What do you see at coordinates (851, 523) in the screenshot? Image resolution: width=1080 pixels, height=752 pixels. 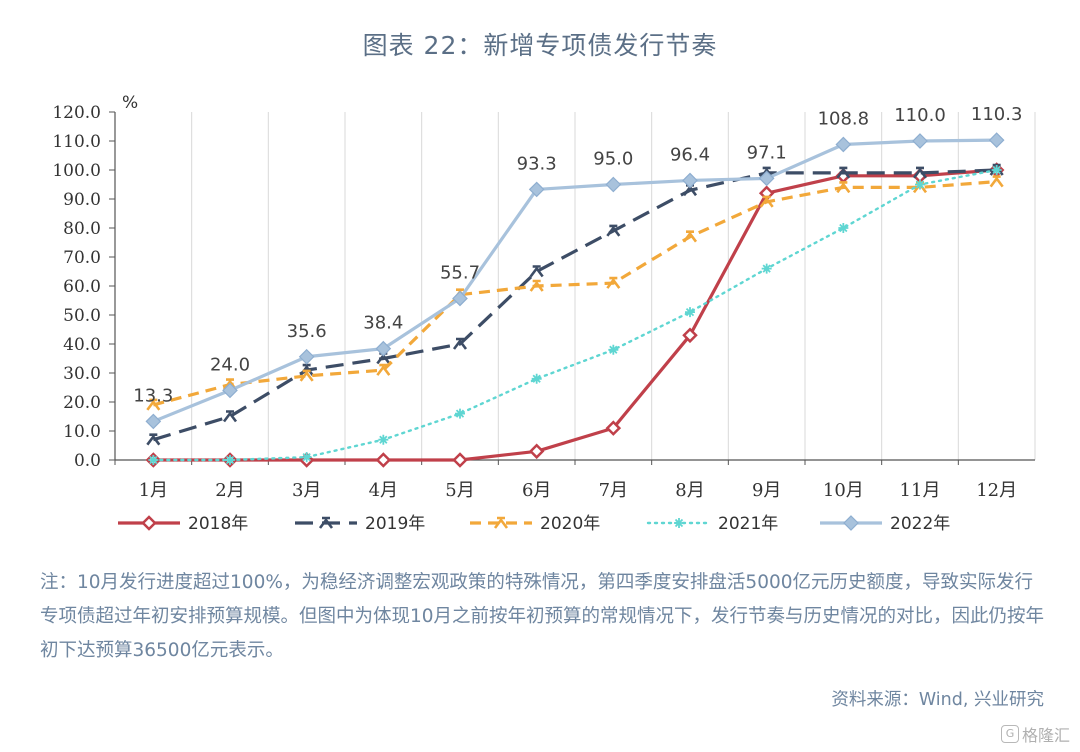 I see `legend-marker-2022年` at bounding box center [851, 523].